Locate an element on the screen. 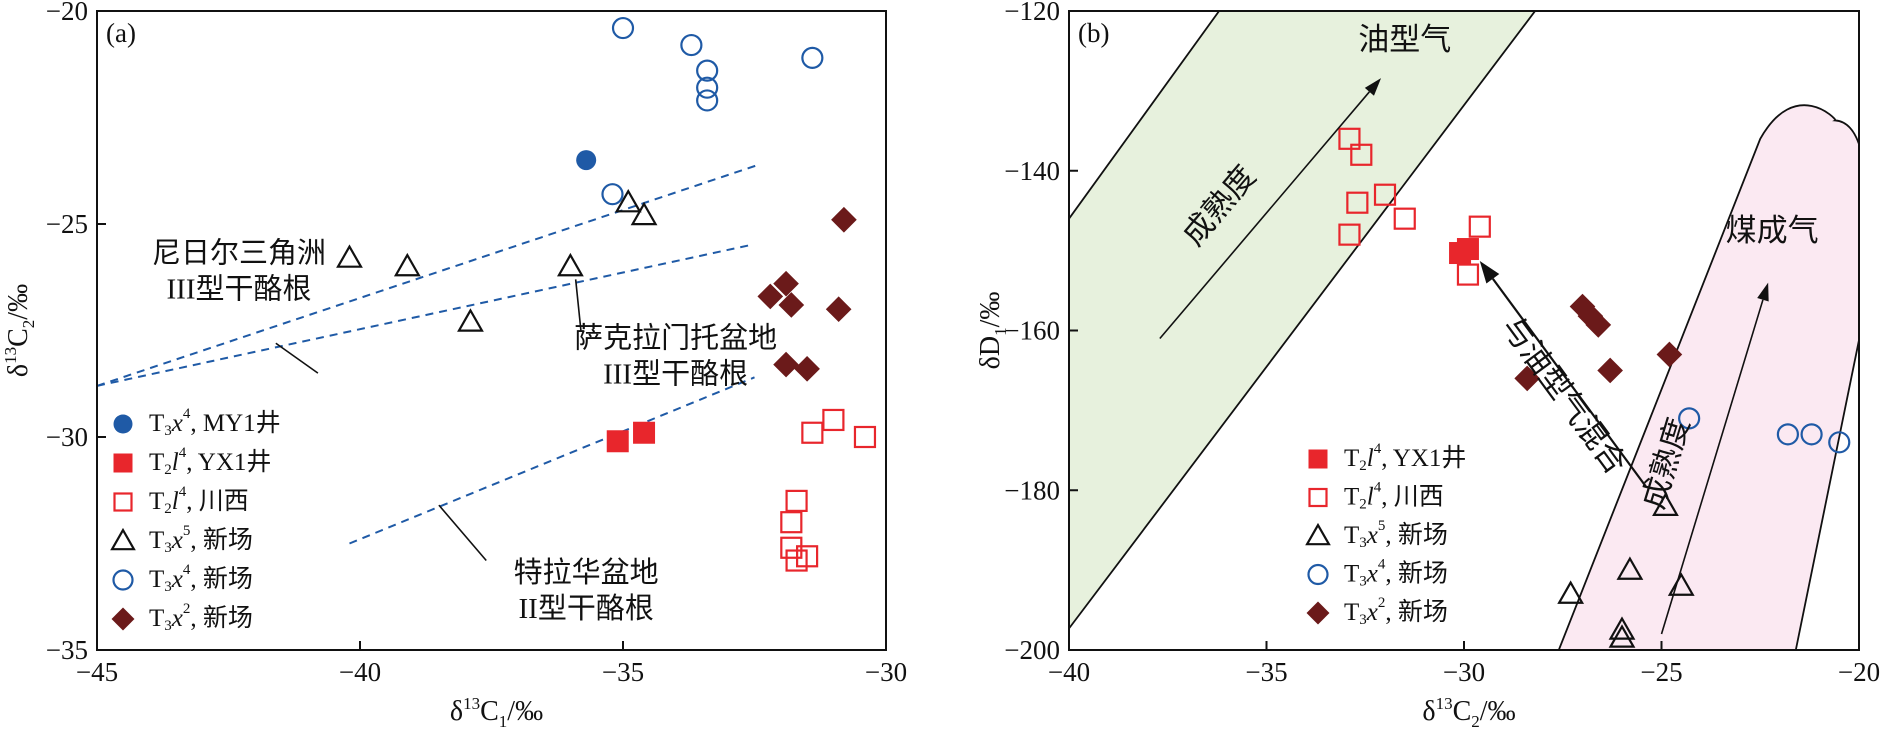  y-tick-label: −120 is located at coordinates (1032, 13).